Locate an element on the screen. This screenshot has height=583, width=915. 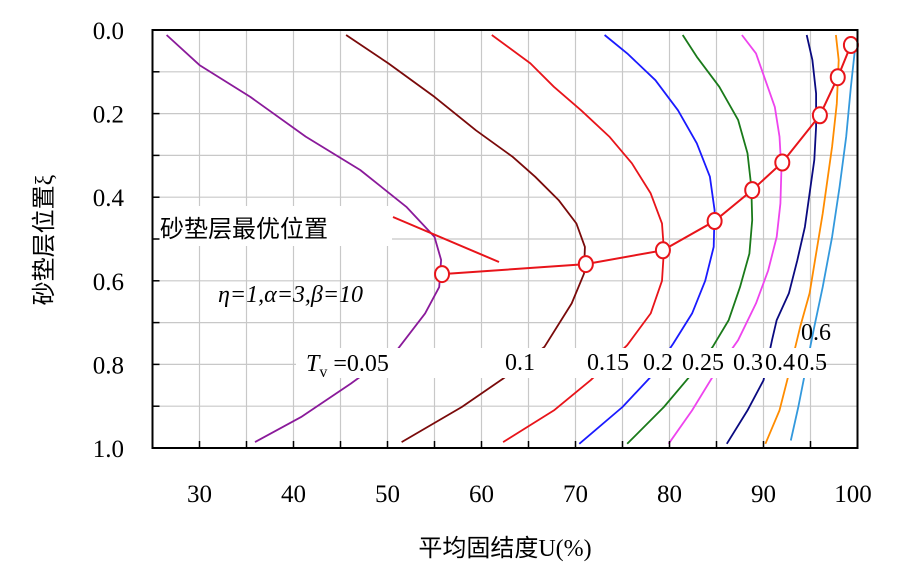
annotation-background is located at coordinates (274, 226).